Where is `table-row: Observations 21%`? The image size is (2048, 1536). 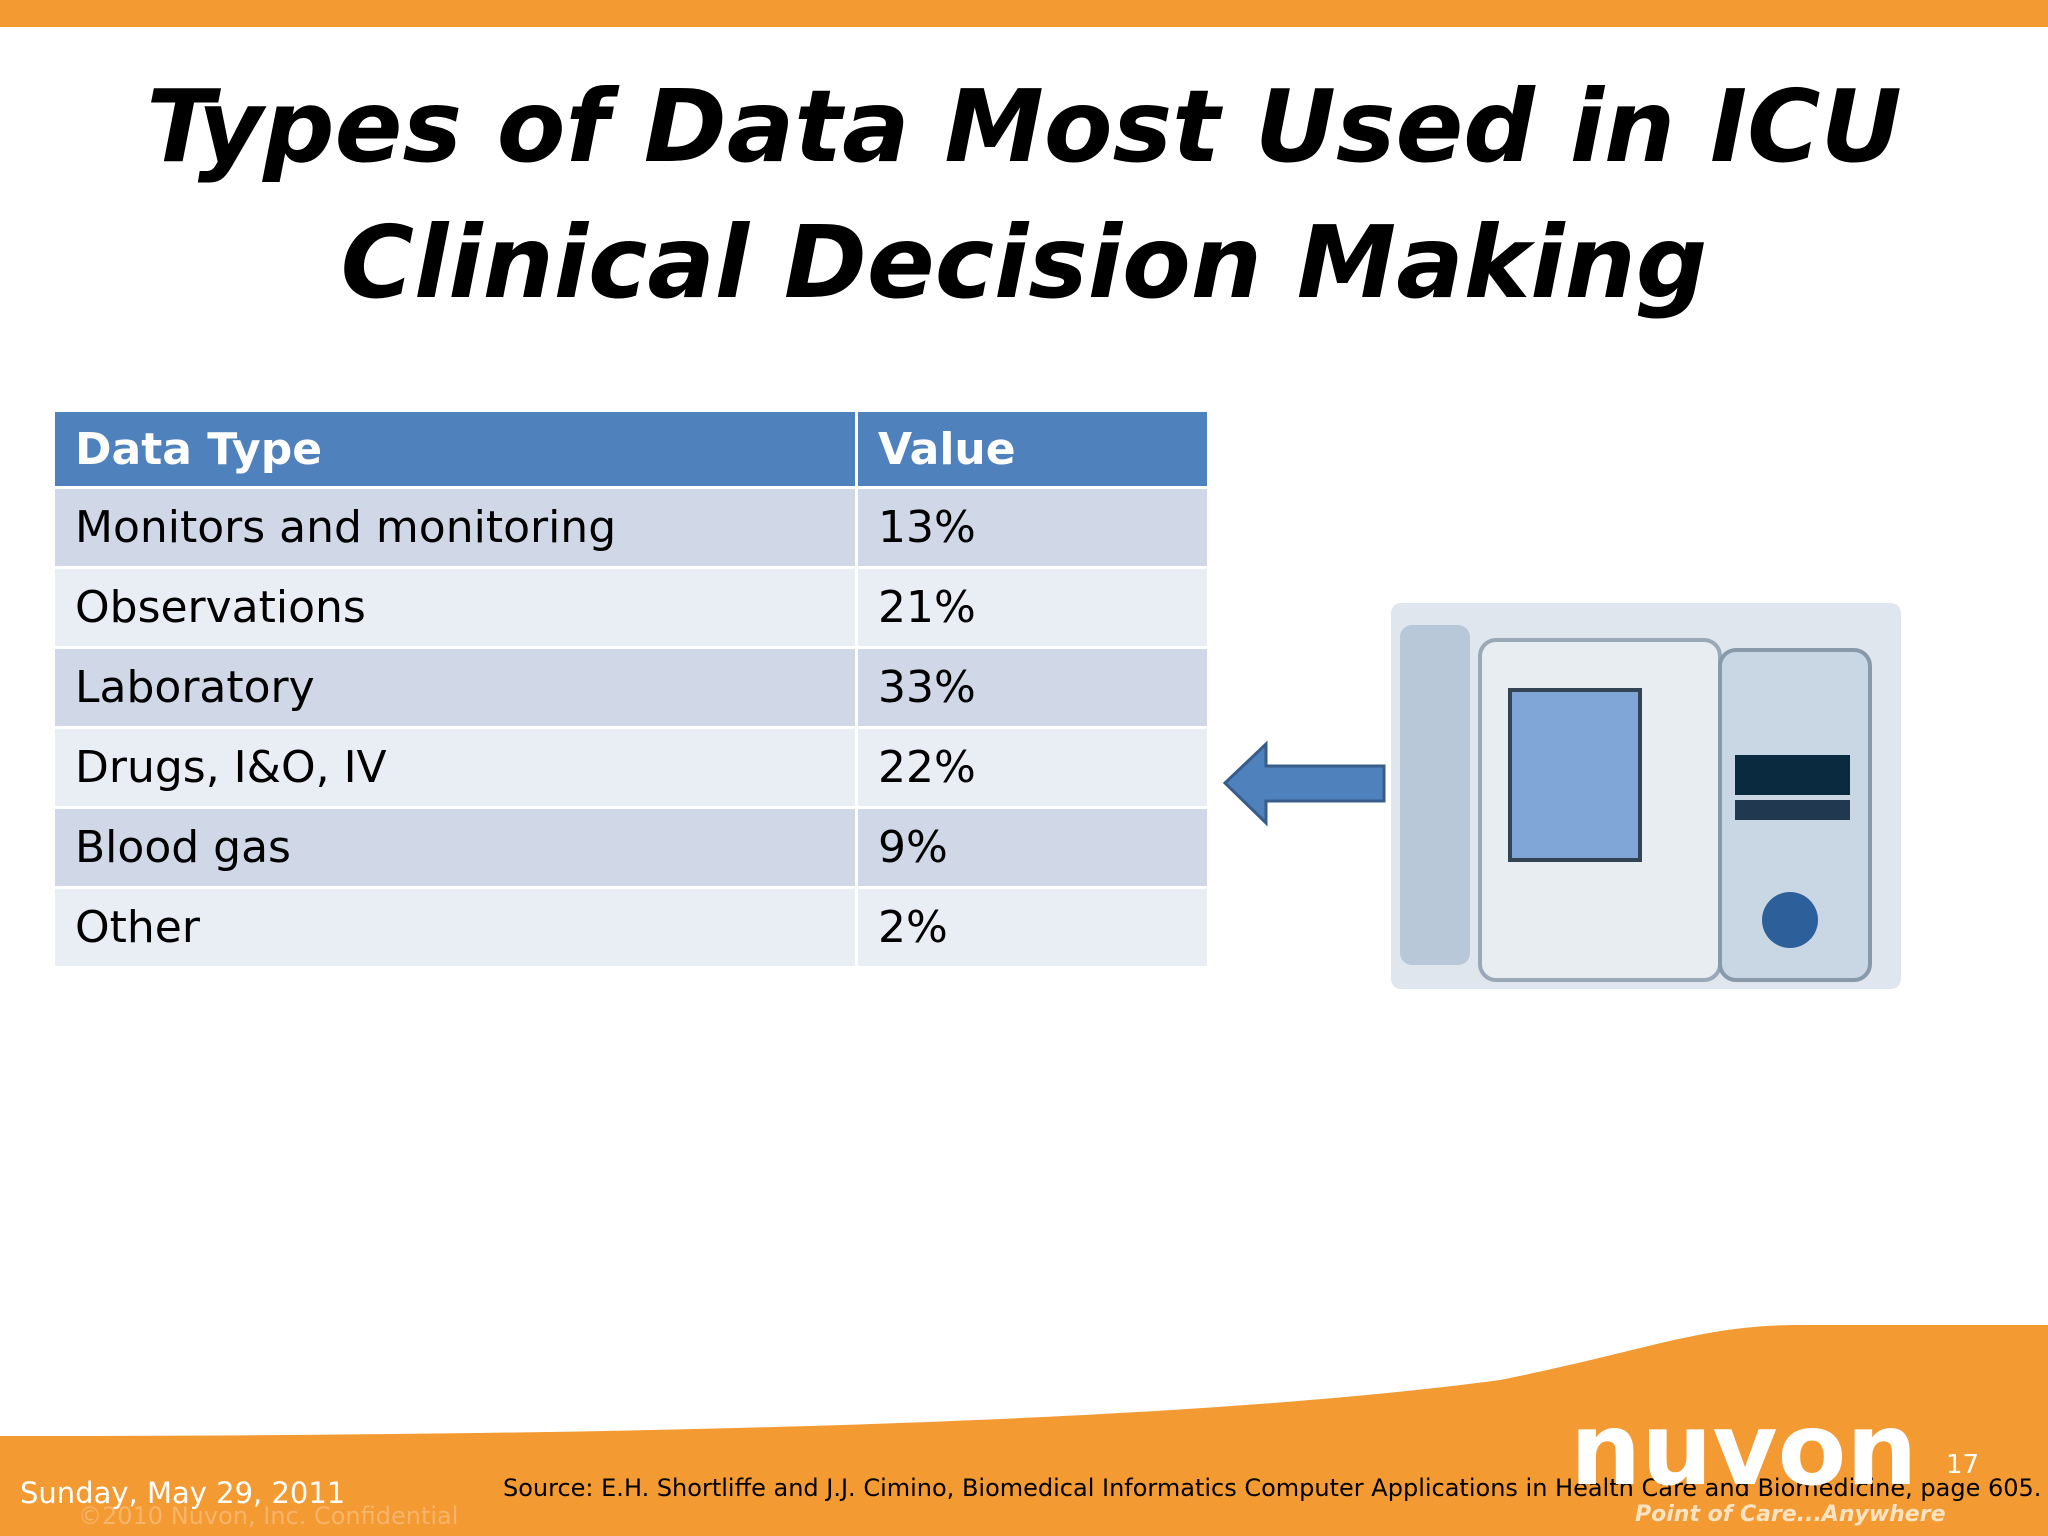 table-row: Observations 21% is located at coordinates (631, 607).